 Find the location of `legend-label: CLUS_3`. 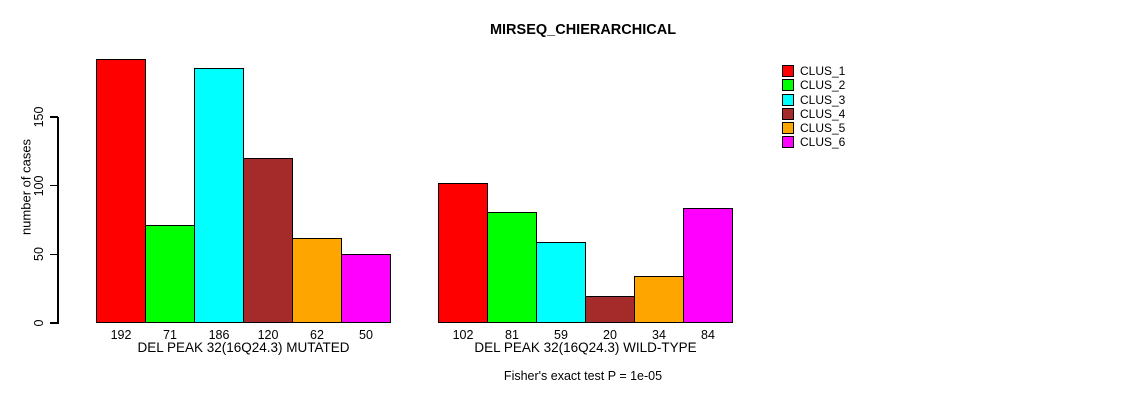

legend-label: CLUS_3 is located at coordinates (823, 99).